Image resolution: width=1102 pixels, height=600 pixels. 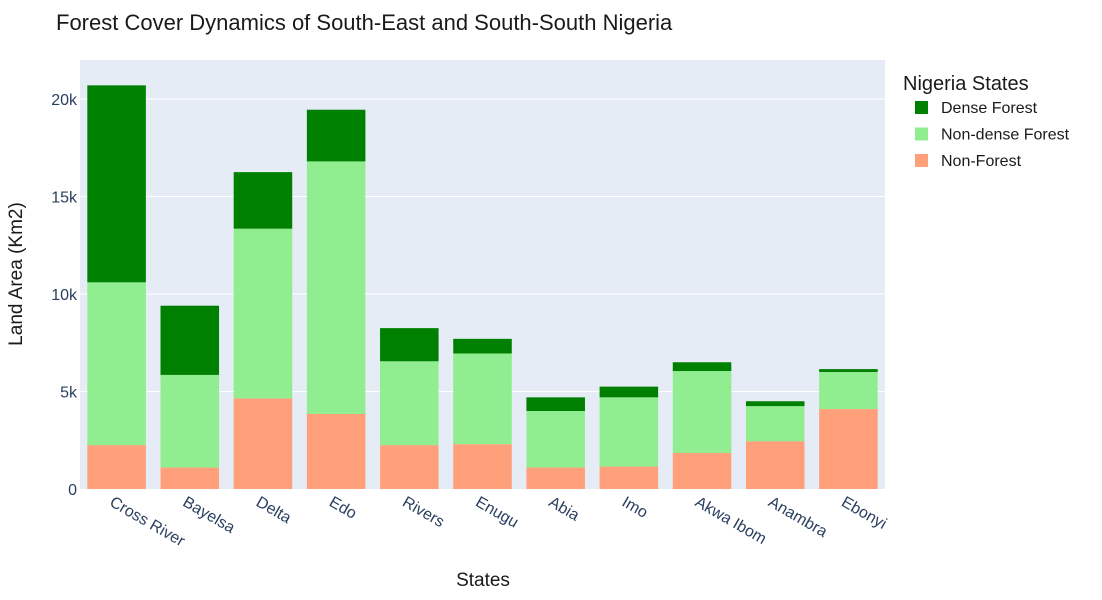 What do you see at coordinates (69, 393) in the screenshot?
I see `y-tick-label: 5k` at bounding box center [69, 393].